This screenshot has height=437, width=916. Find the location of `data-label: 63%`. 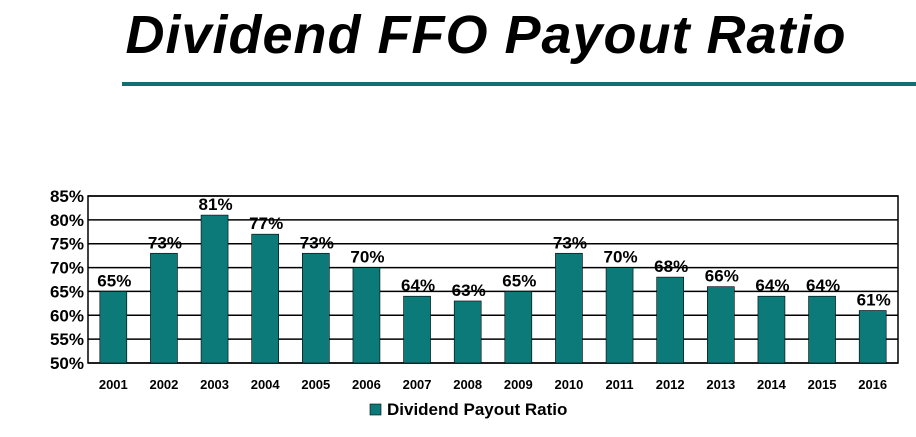

data-label: 63% is located at coordinates (469, 290).